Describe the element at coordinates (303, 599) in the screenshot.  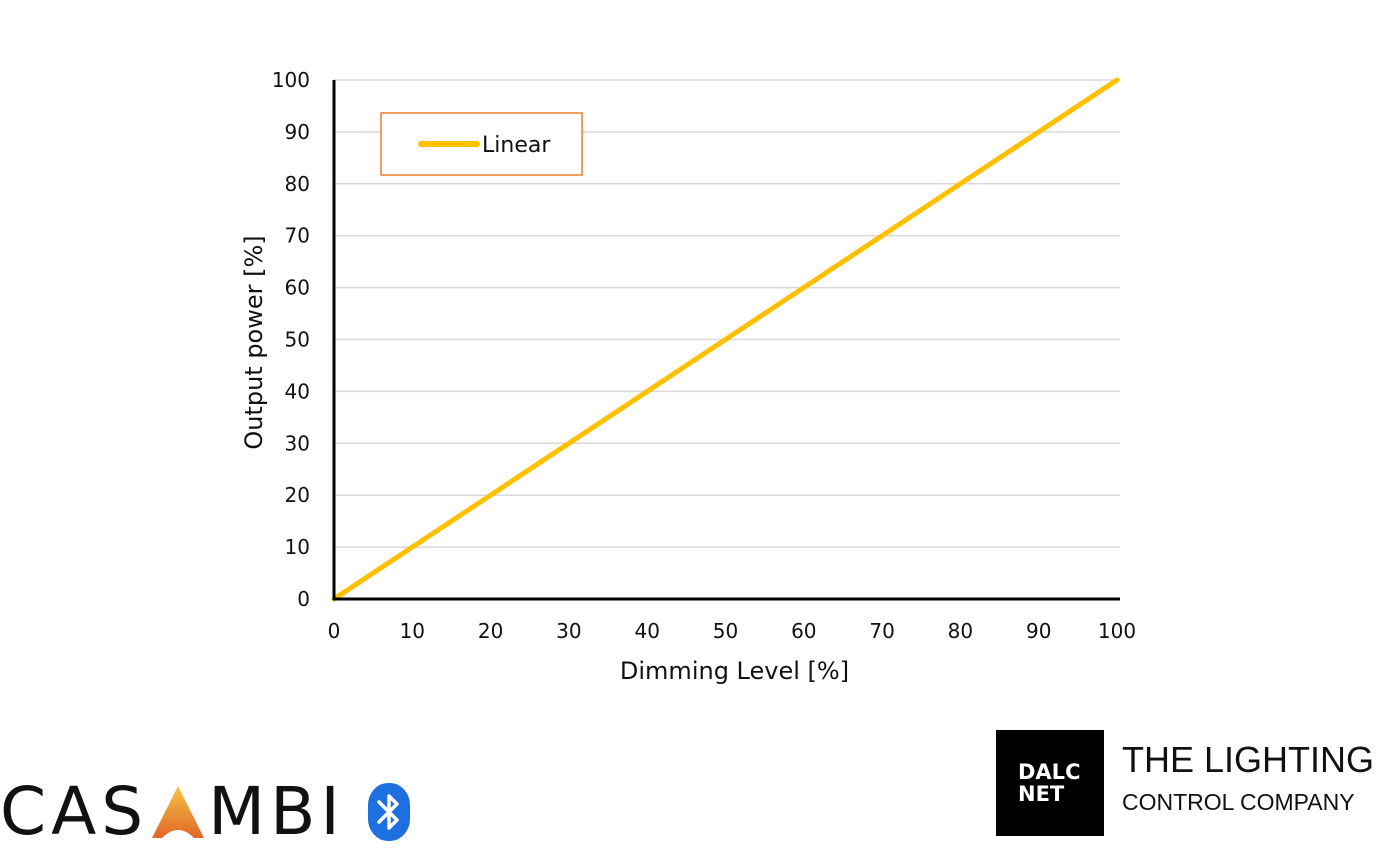
I see `y-tick-label: 0` at that location.